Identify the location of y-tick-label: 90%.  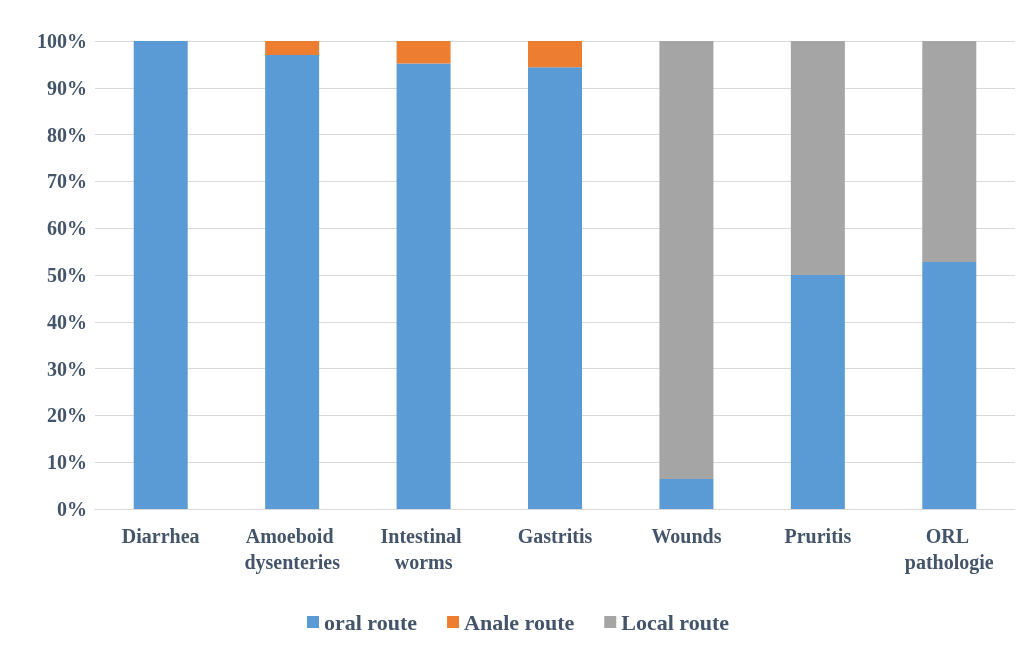
(67, 87).